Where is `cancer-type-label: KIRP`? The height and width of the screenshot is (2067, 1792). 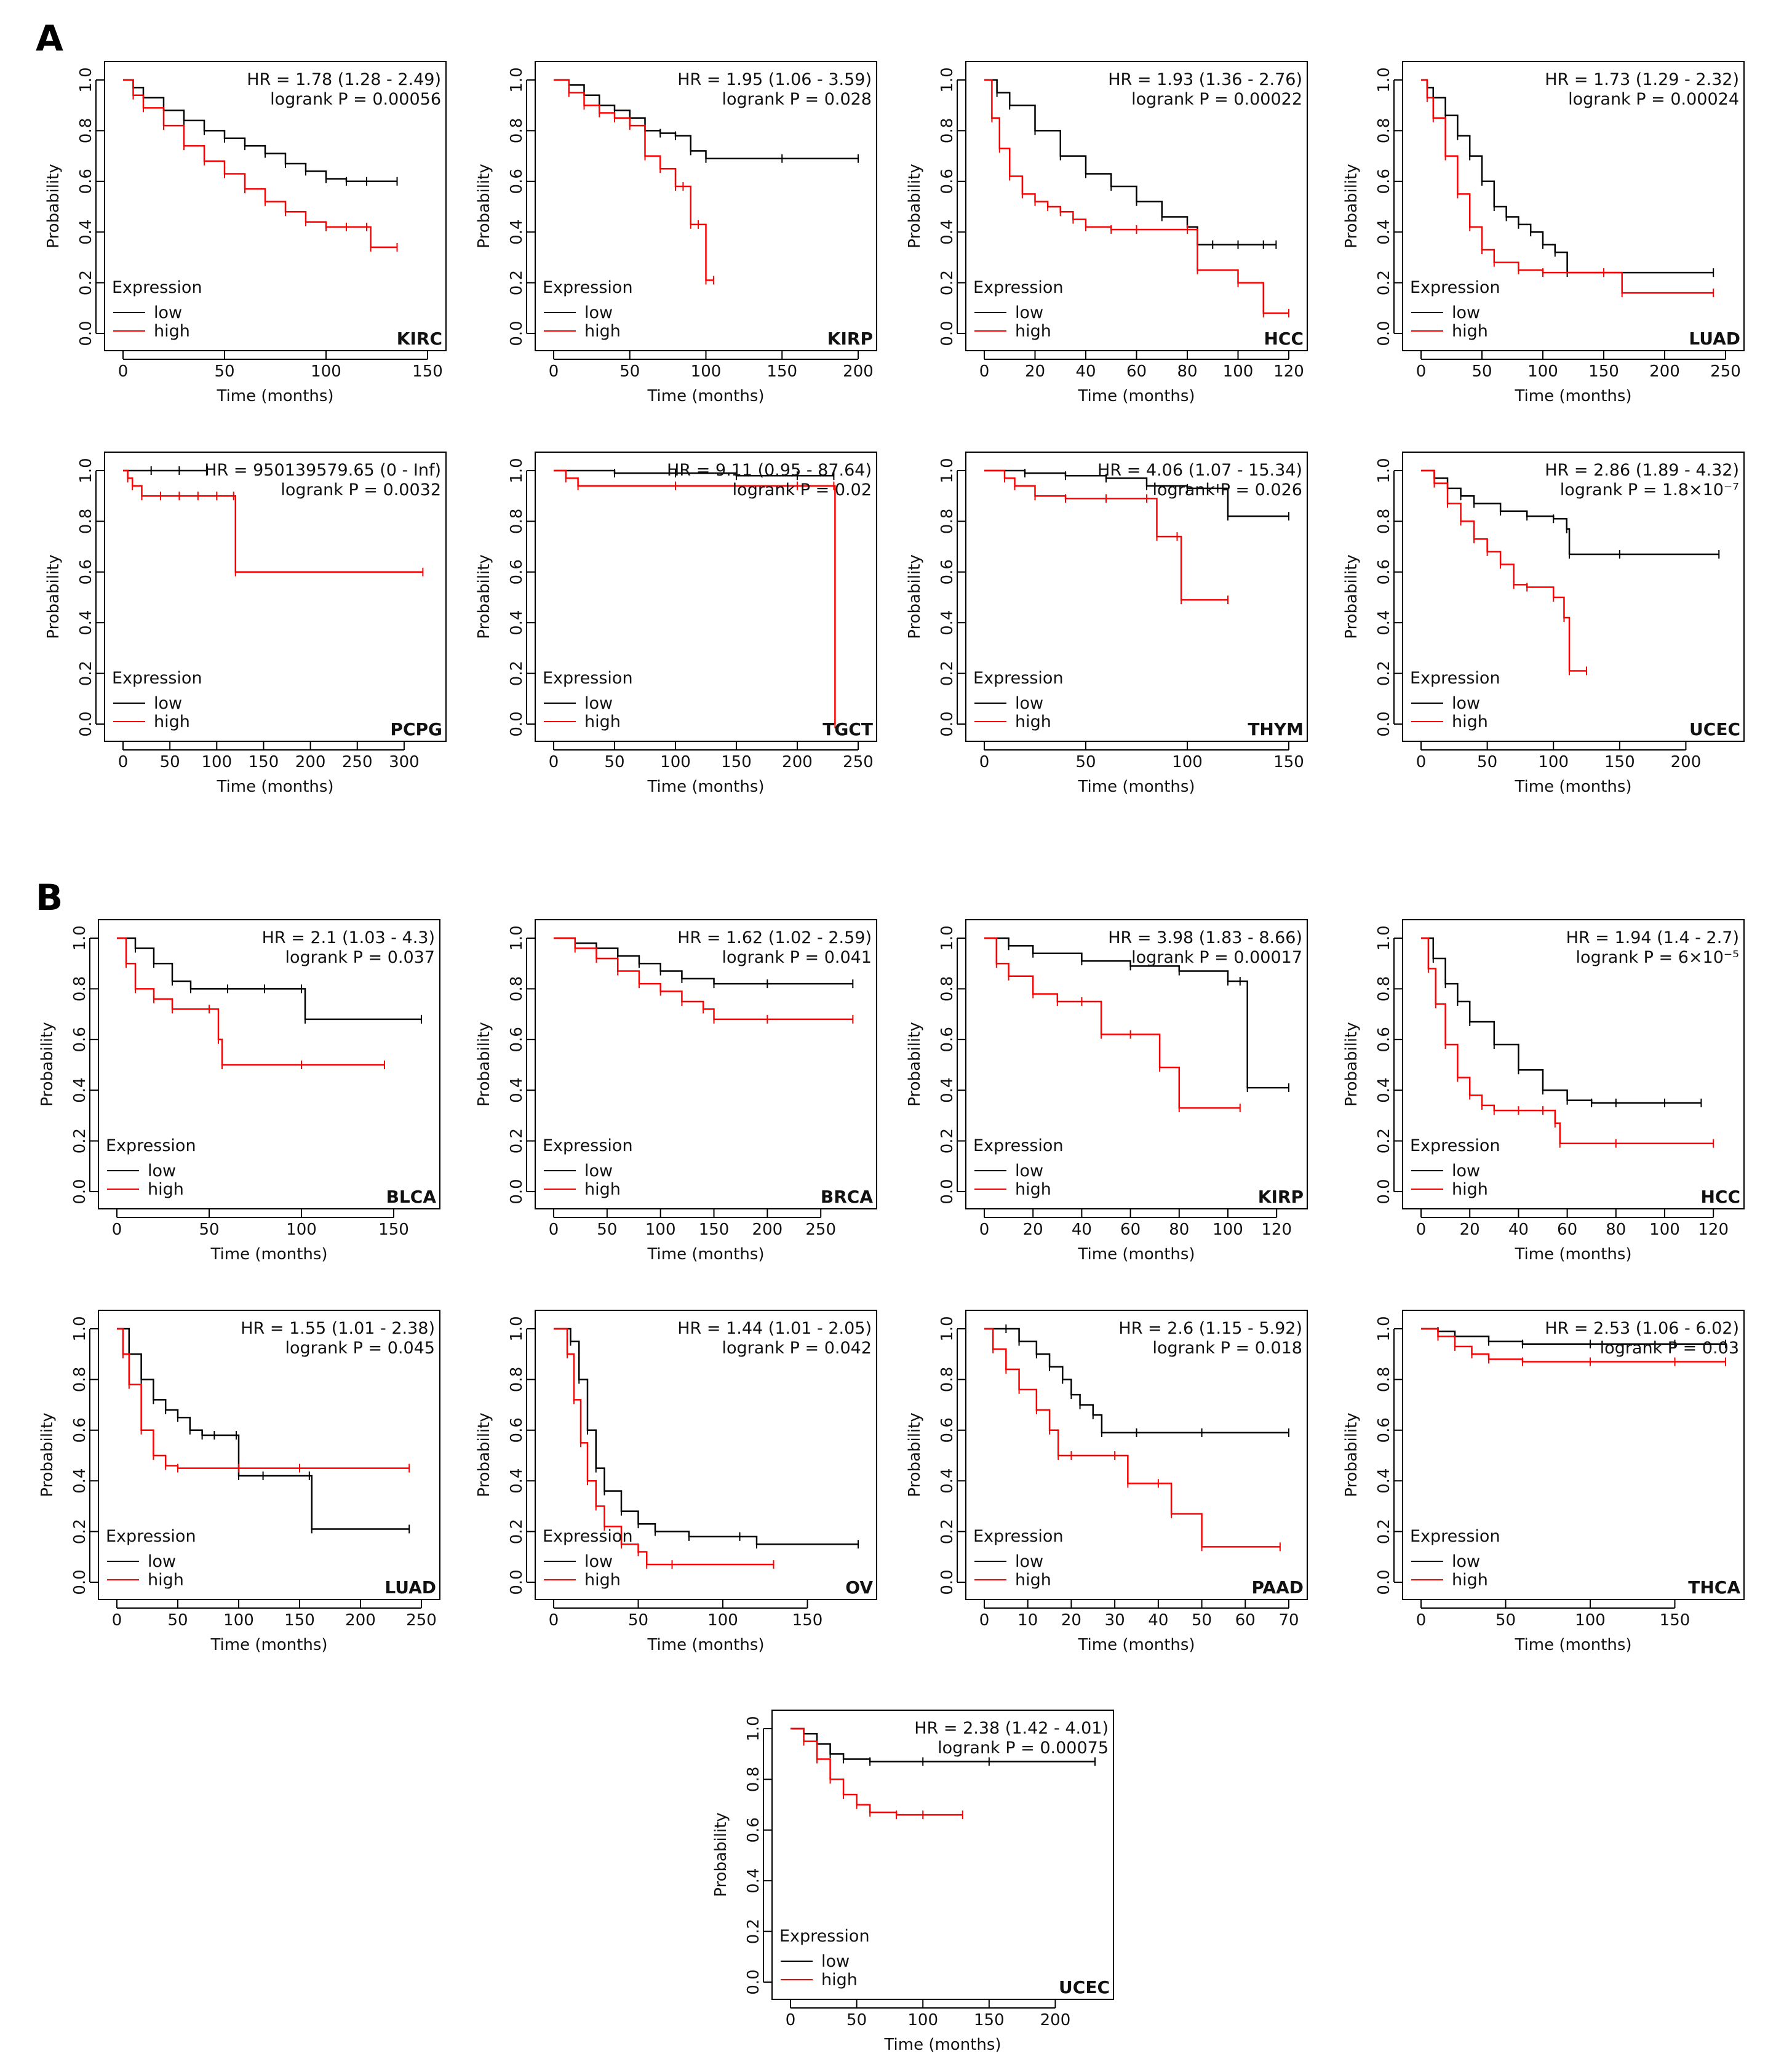
cancer-type-label: KIRP is located at coordinates (1281, 1197).